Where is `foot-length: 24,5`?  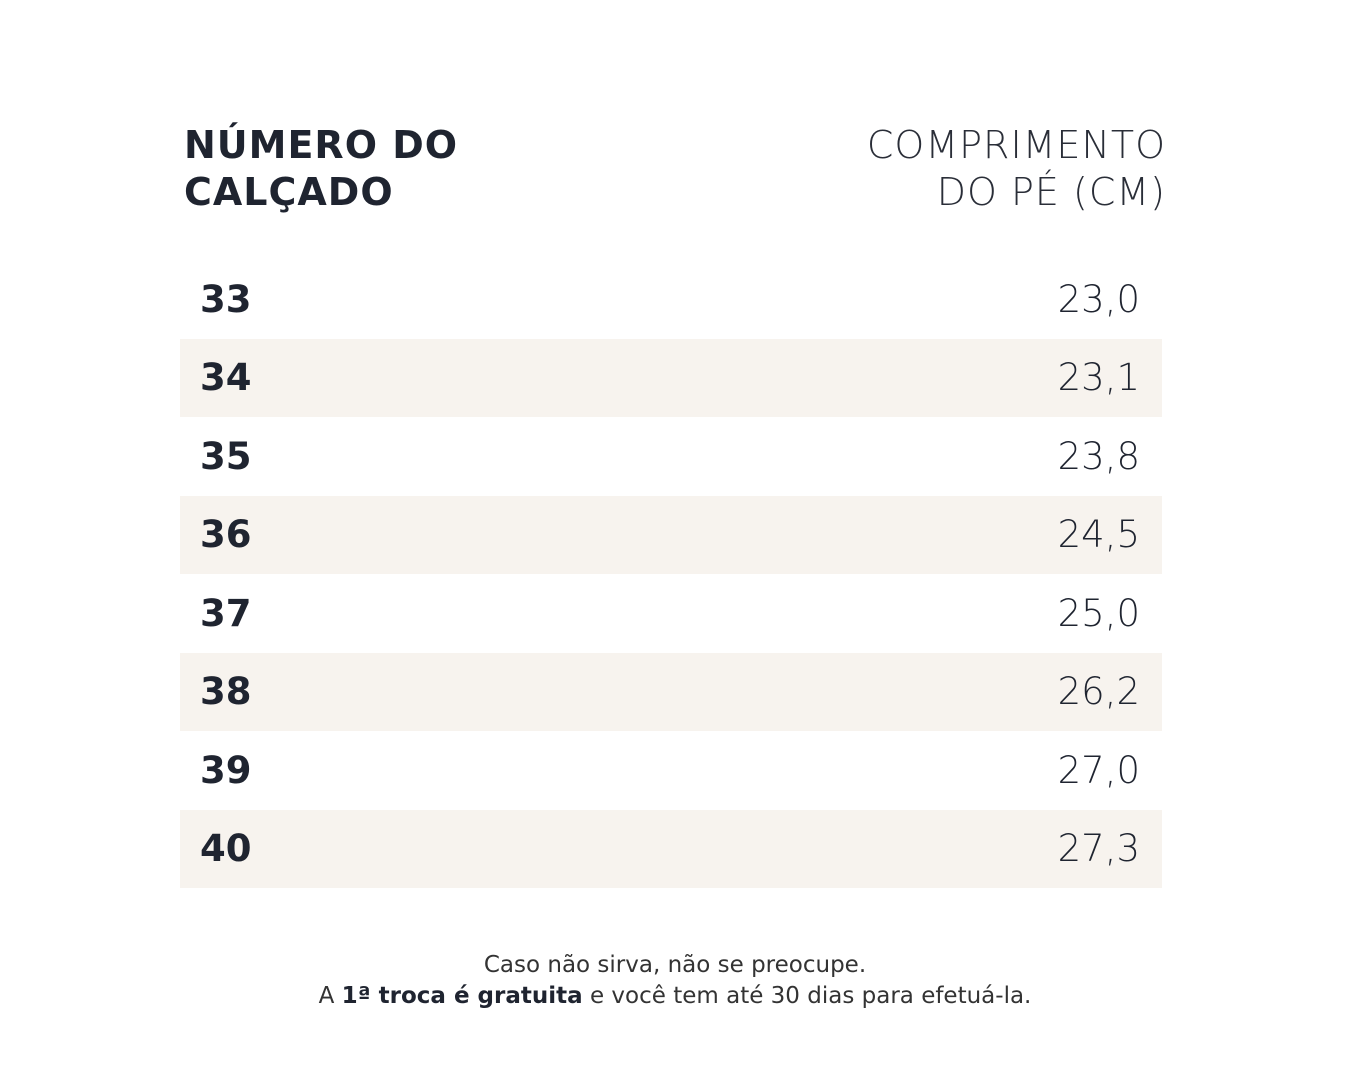 foot-length: 24,5 is located at coordinates (1098, 535).